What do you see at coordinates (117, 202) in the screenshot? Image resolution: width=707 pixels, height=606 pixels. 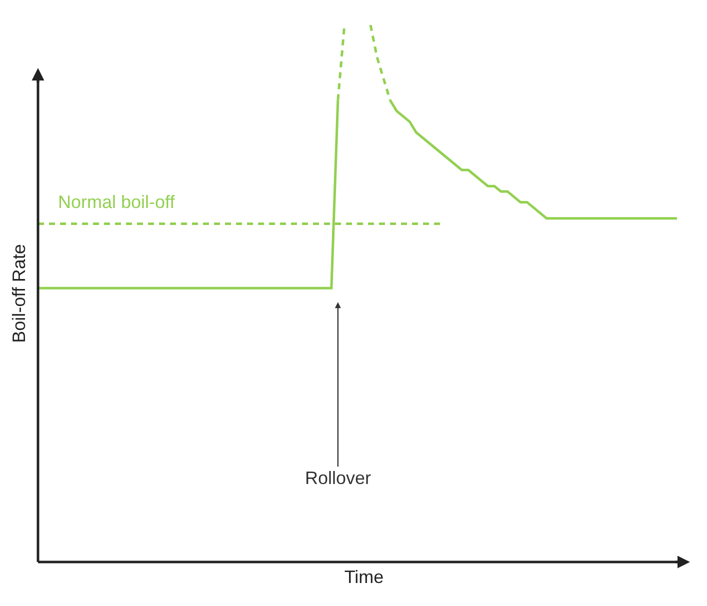 I see `series-label: Normal boil-off` at bounding box center [117, 202].